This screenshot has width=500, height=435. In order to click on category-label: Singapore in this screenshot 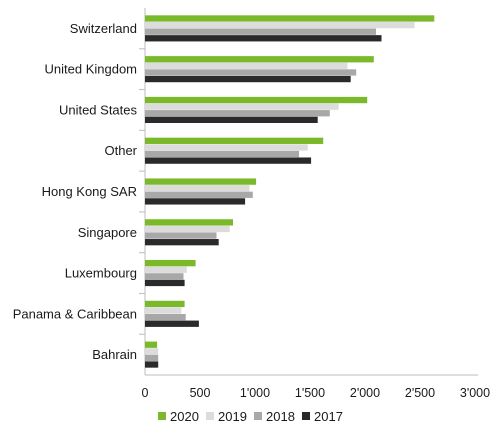, I will do `click(107, 232)`.